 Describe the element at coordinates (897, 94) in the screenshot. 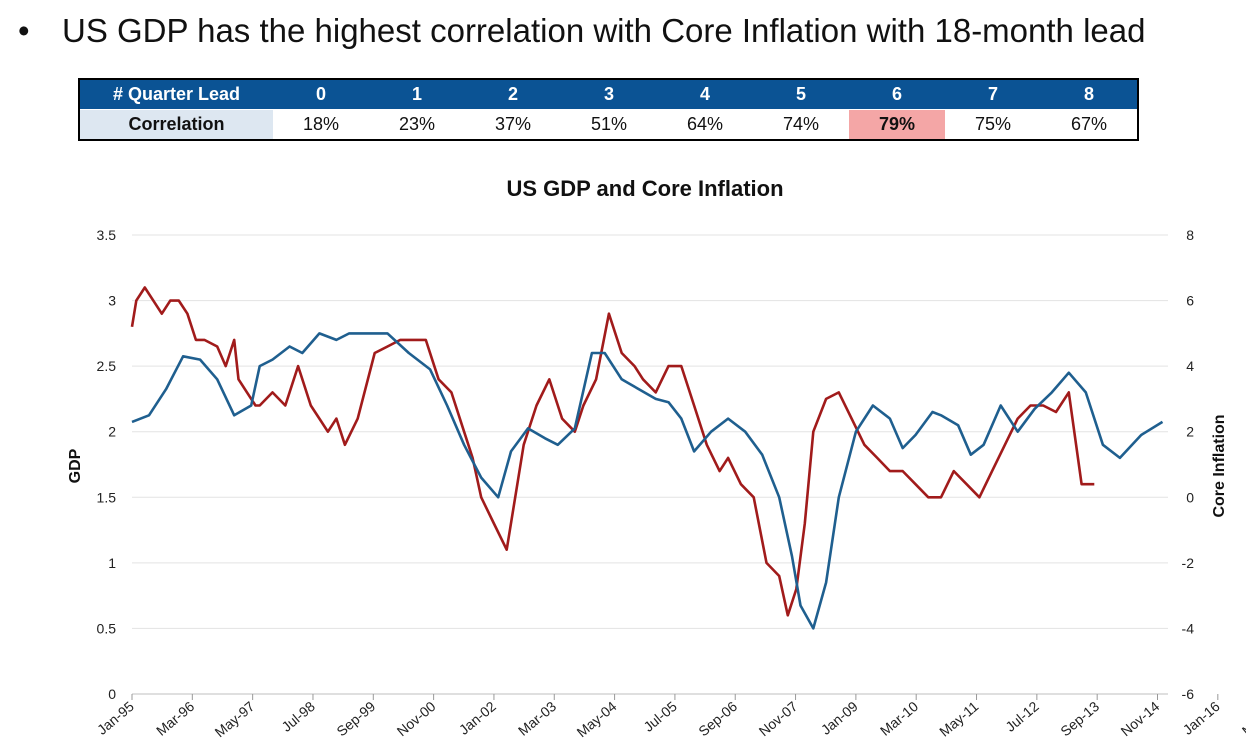

I see `lead-6: 6` at that location.